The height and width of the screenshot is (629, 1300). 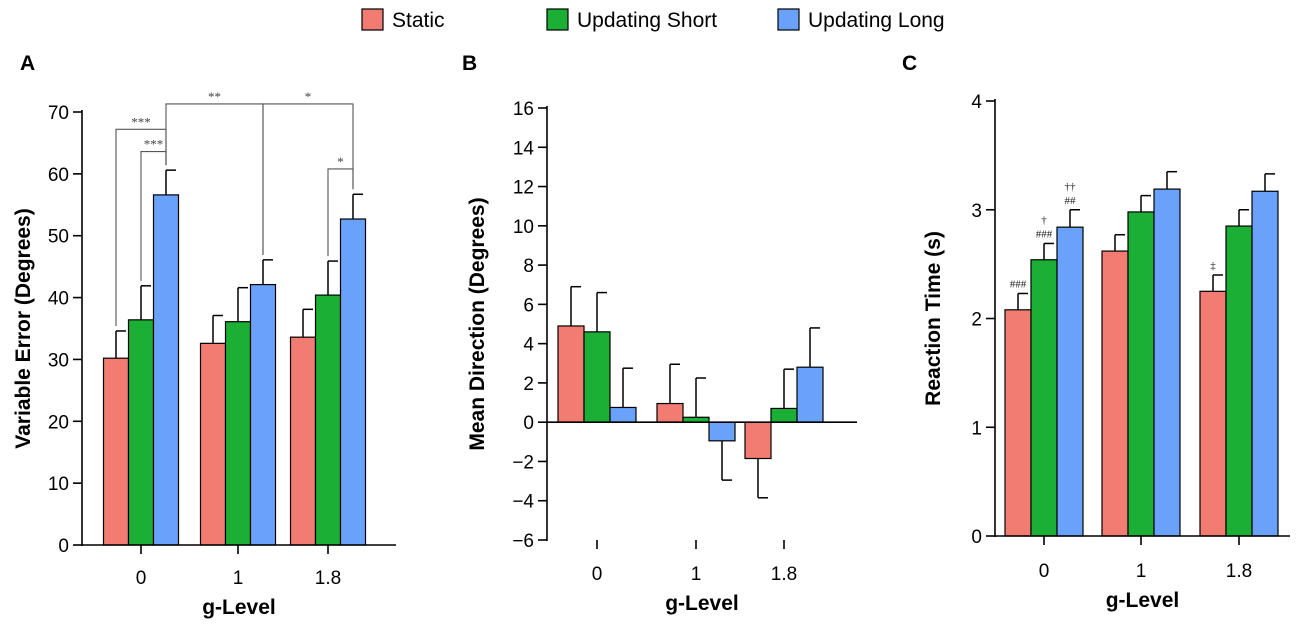 What do you see at coordinates (58, 113) in the screenshot?
I see `y-tick-label: 70` at bounding box center [58, 113].